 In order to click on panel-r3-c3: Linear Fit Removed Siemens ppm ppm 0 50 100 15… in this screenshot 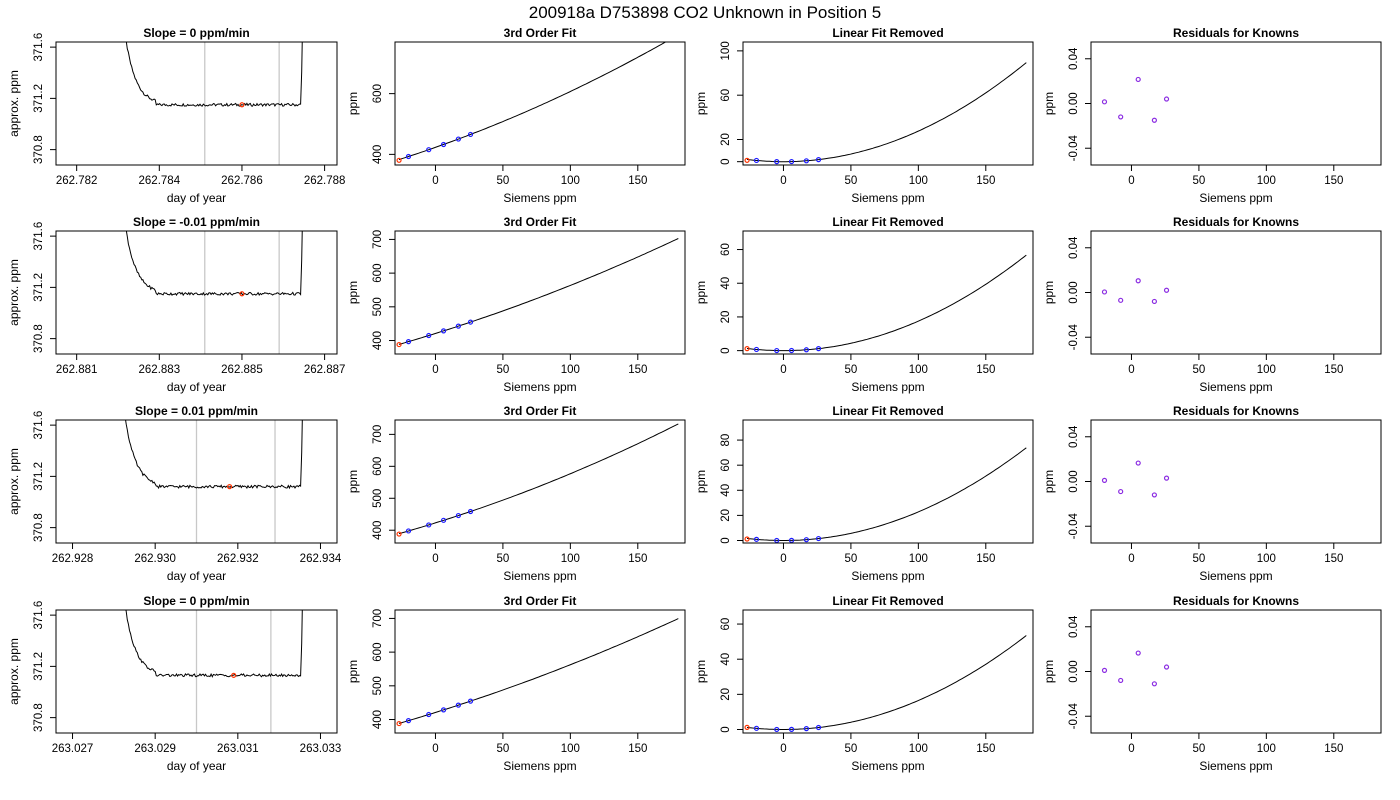, I will do `click(864, 493)`.